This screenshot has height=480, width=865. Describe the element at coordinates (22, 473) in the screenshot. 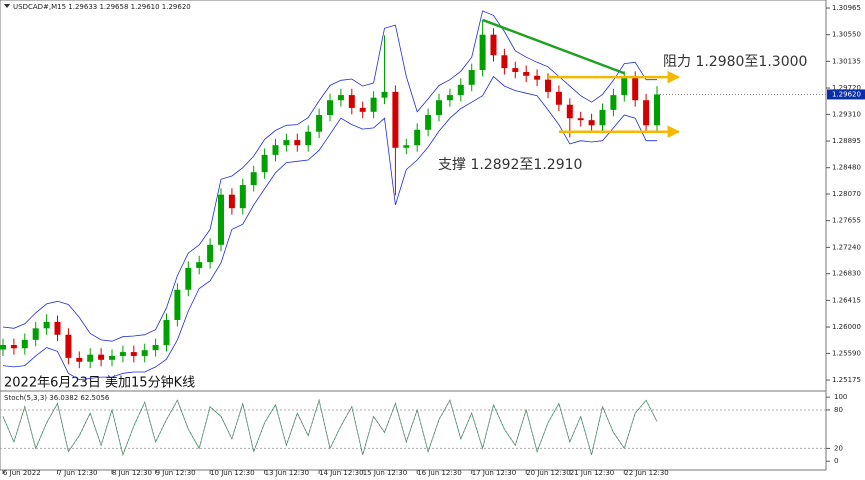

I see `x-tick-label: 6 Jun 2022` at that location.